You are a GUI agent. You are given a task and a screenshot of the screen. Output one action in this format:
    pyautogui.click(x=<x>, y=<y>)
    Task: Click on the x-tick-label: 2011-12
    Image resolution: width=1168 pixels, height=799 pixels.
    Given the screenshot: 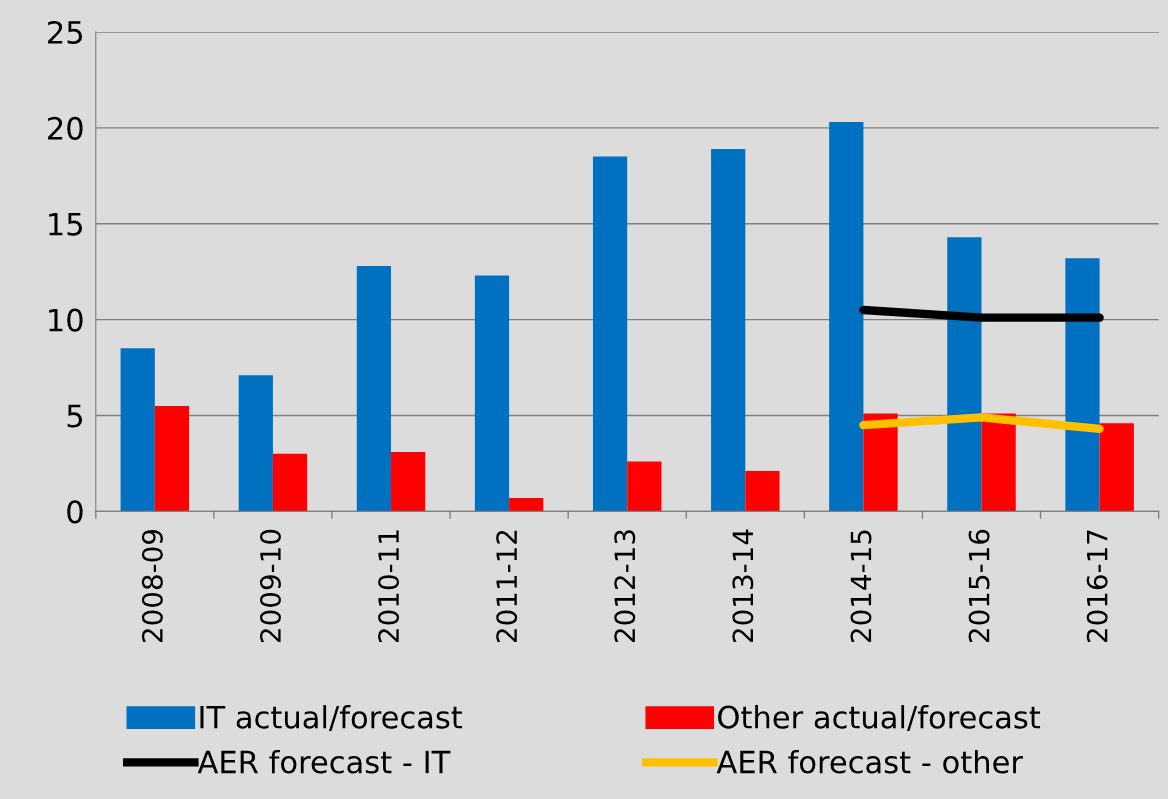 What is the action you would take?
    pyautogui.click(x=507, y=586)
    